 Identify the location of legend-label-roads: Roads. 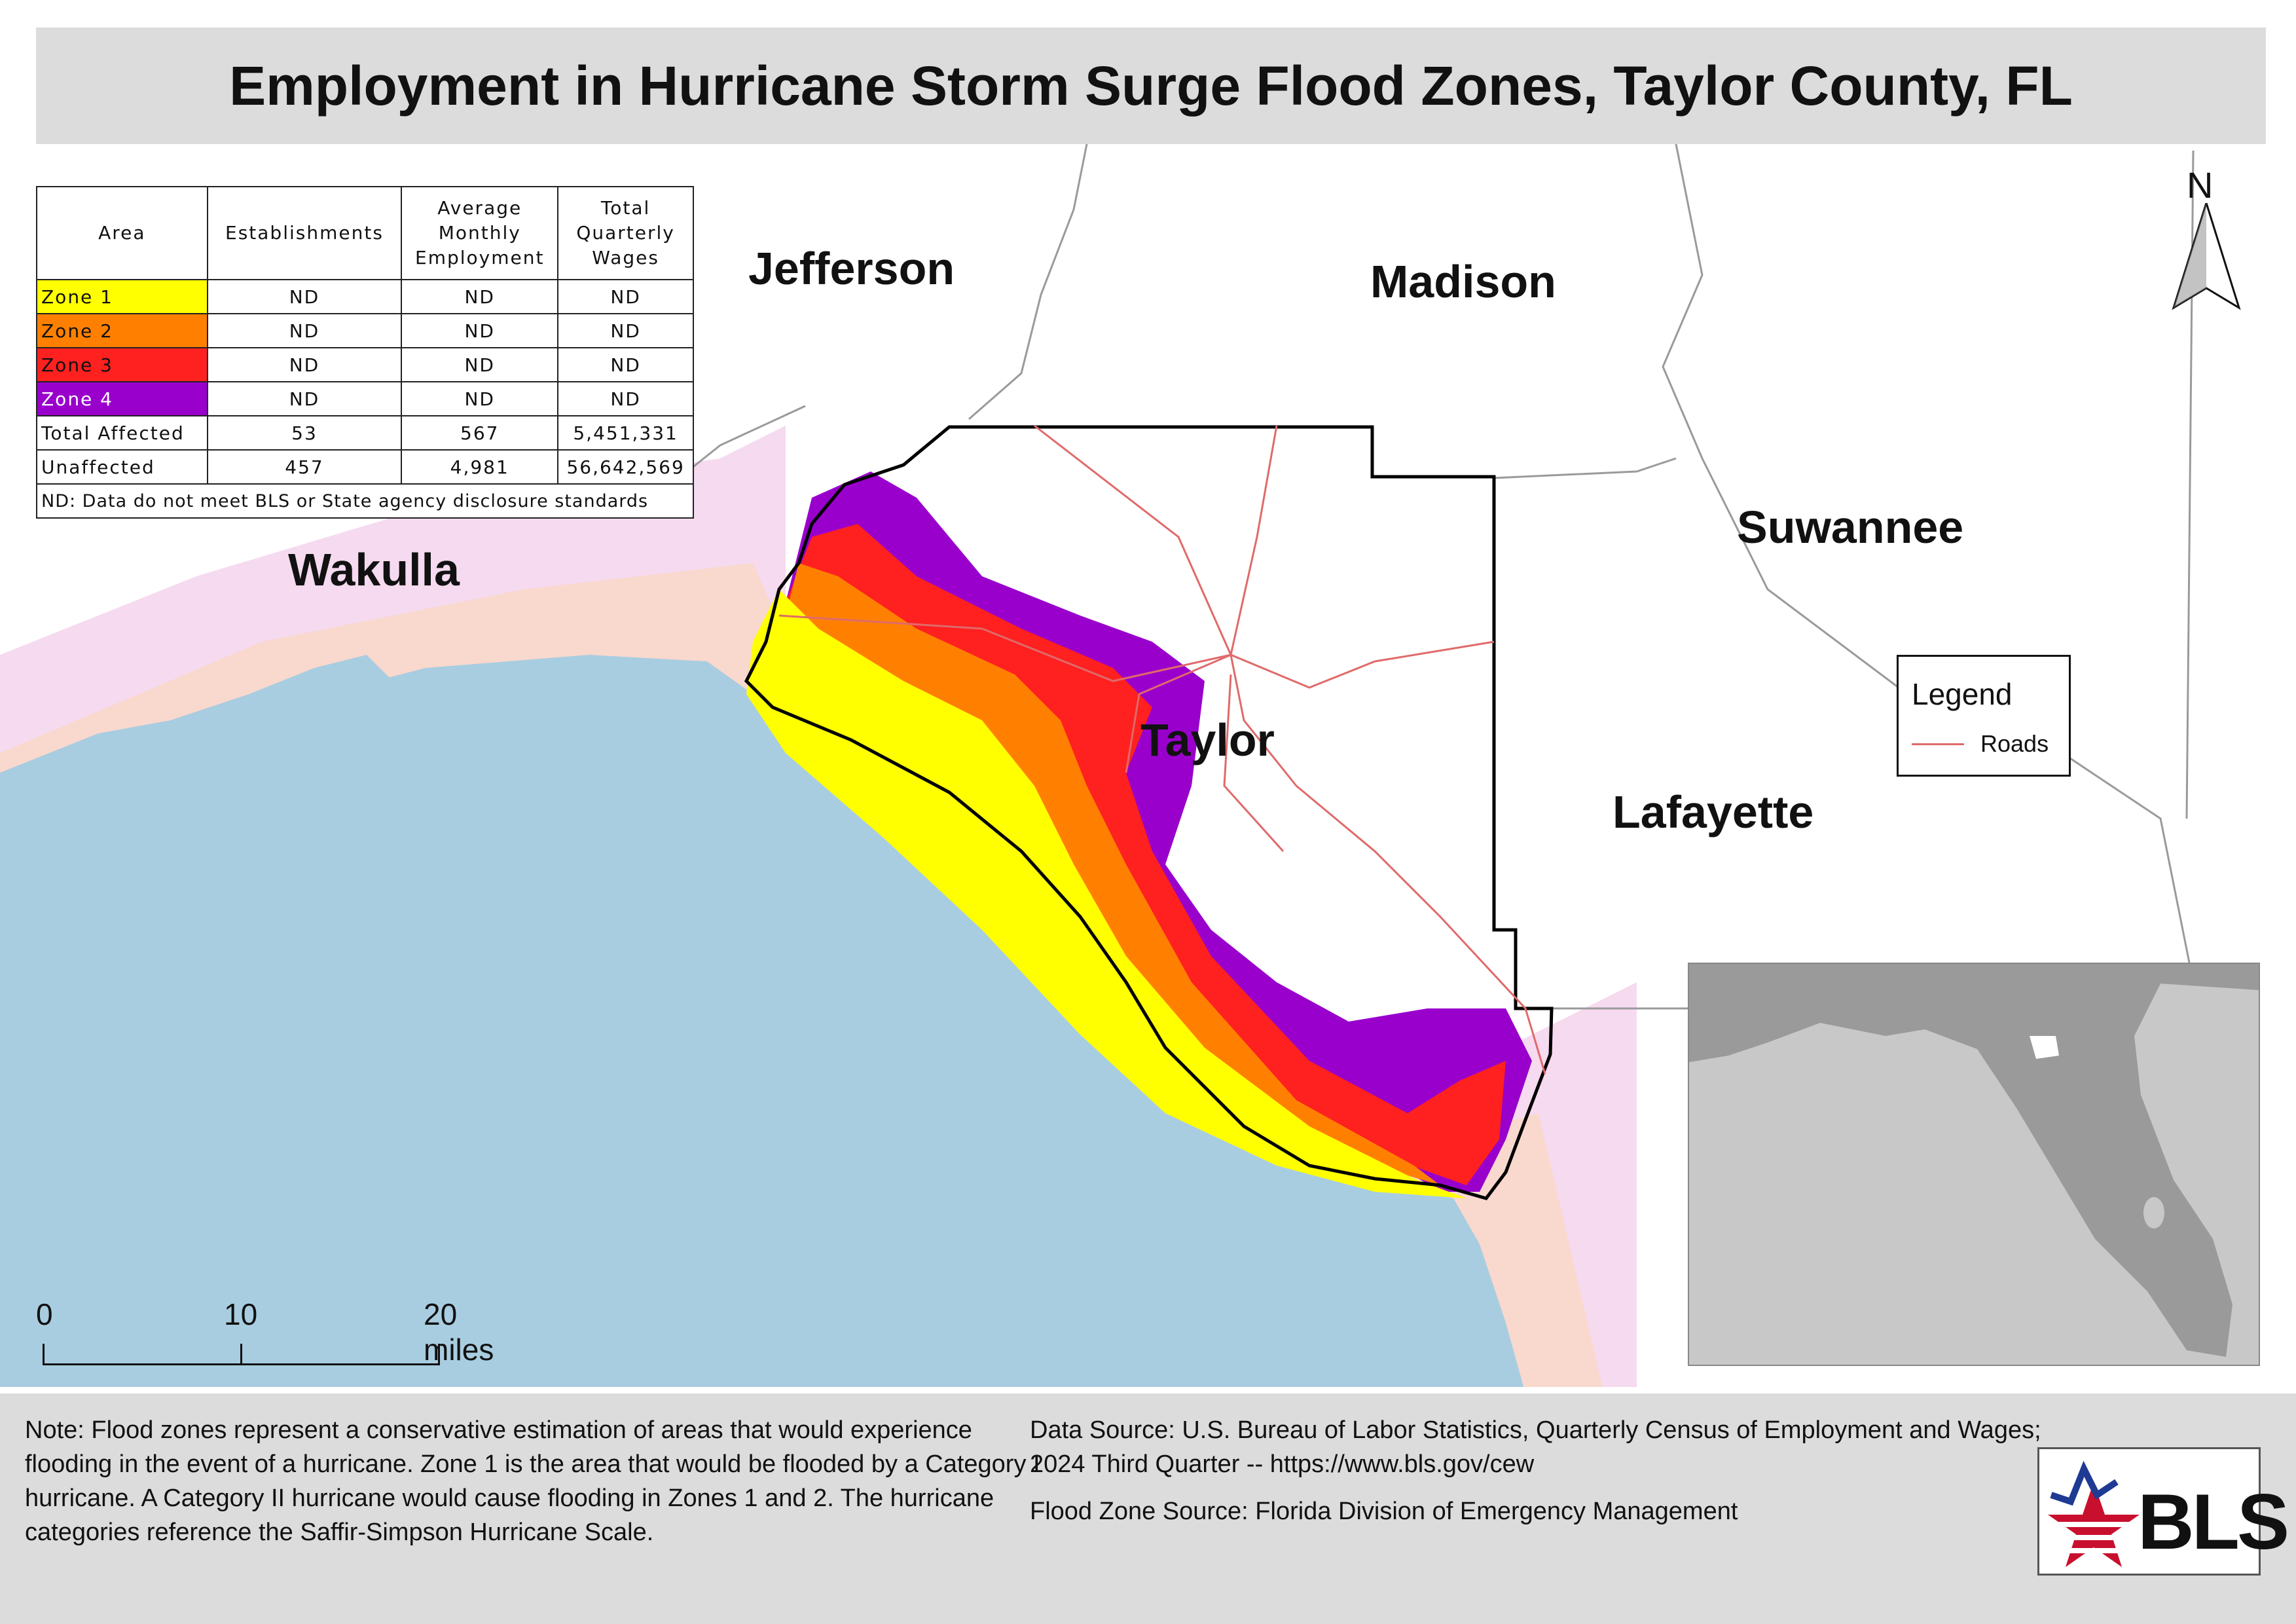
(2014, 743).